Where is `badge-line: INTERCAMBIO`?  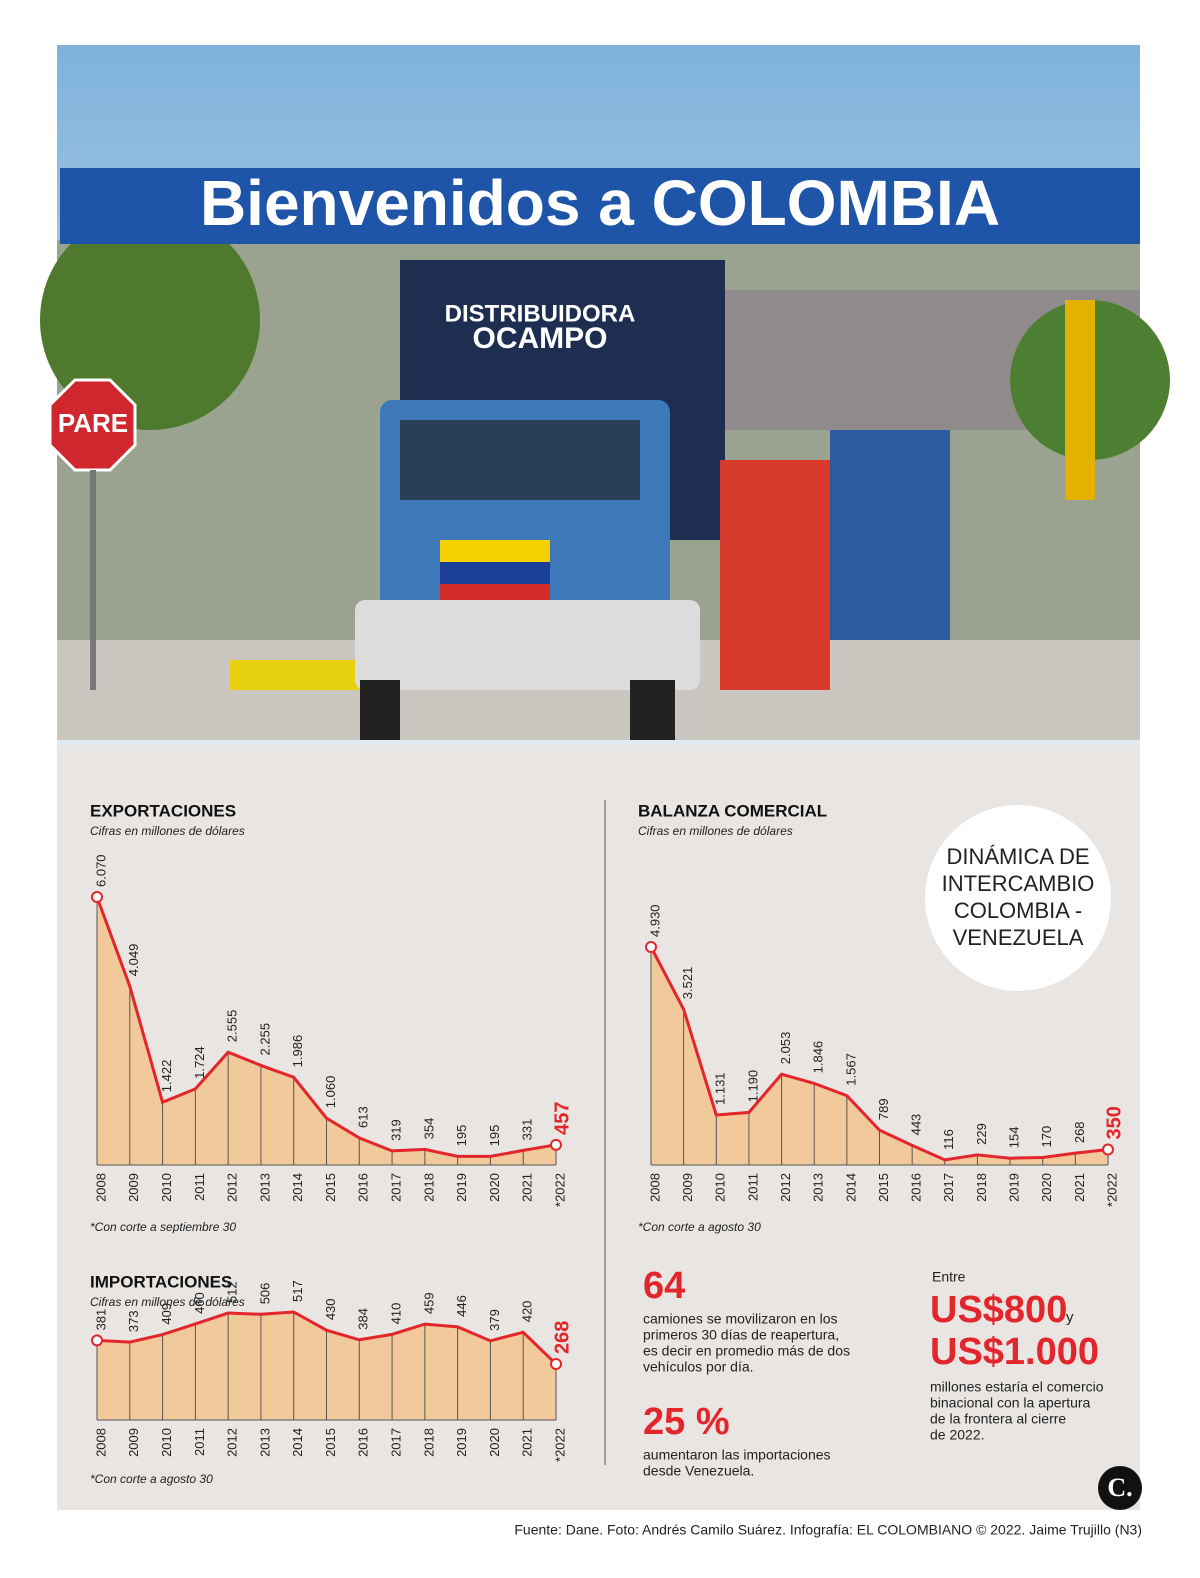
badge-line: INTERCAMBIO is located at coordinates (1018, 883).